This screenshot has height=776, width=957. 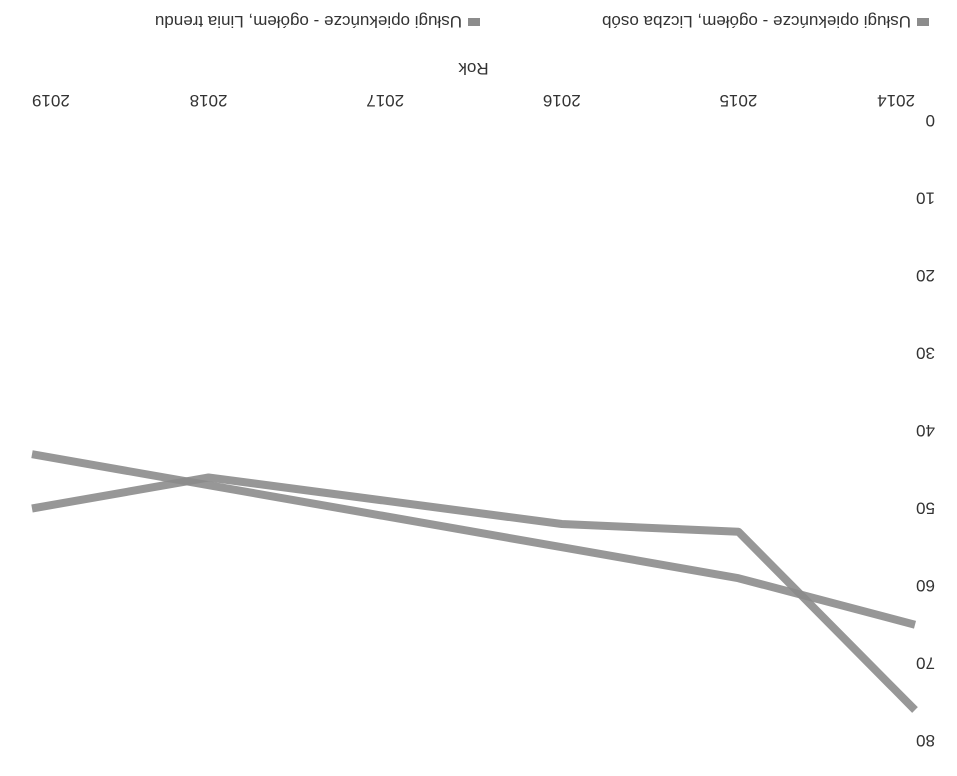 I want to click on x-tick-label: 2018, so click(x=209, y=100).